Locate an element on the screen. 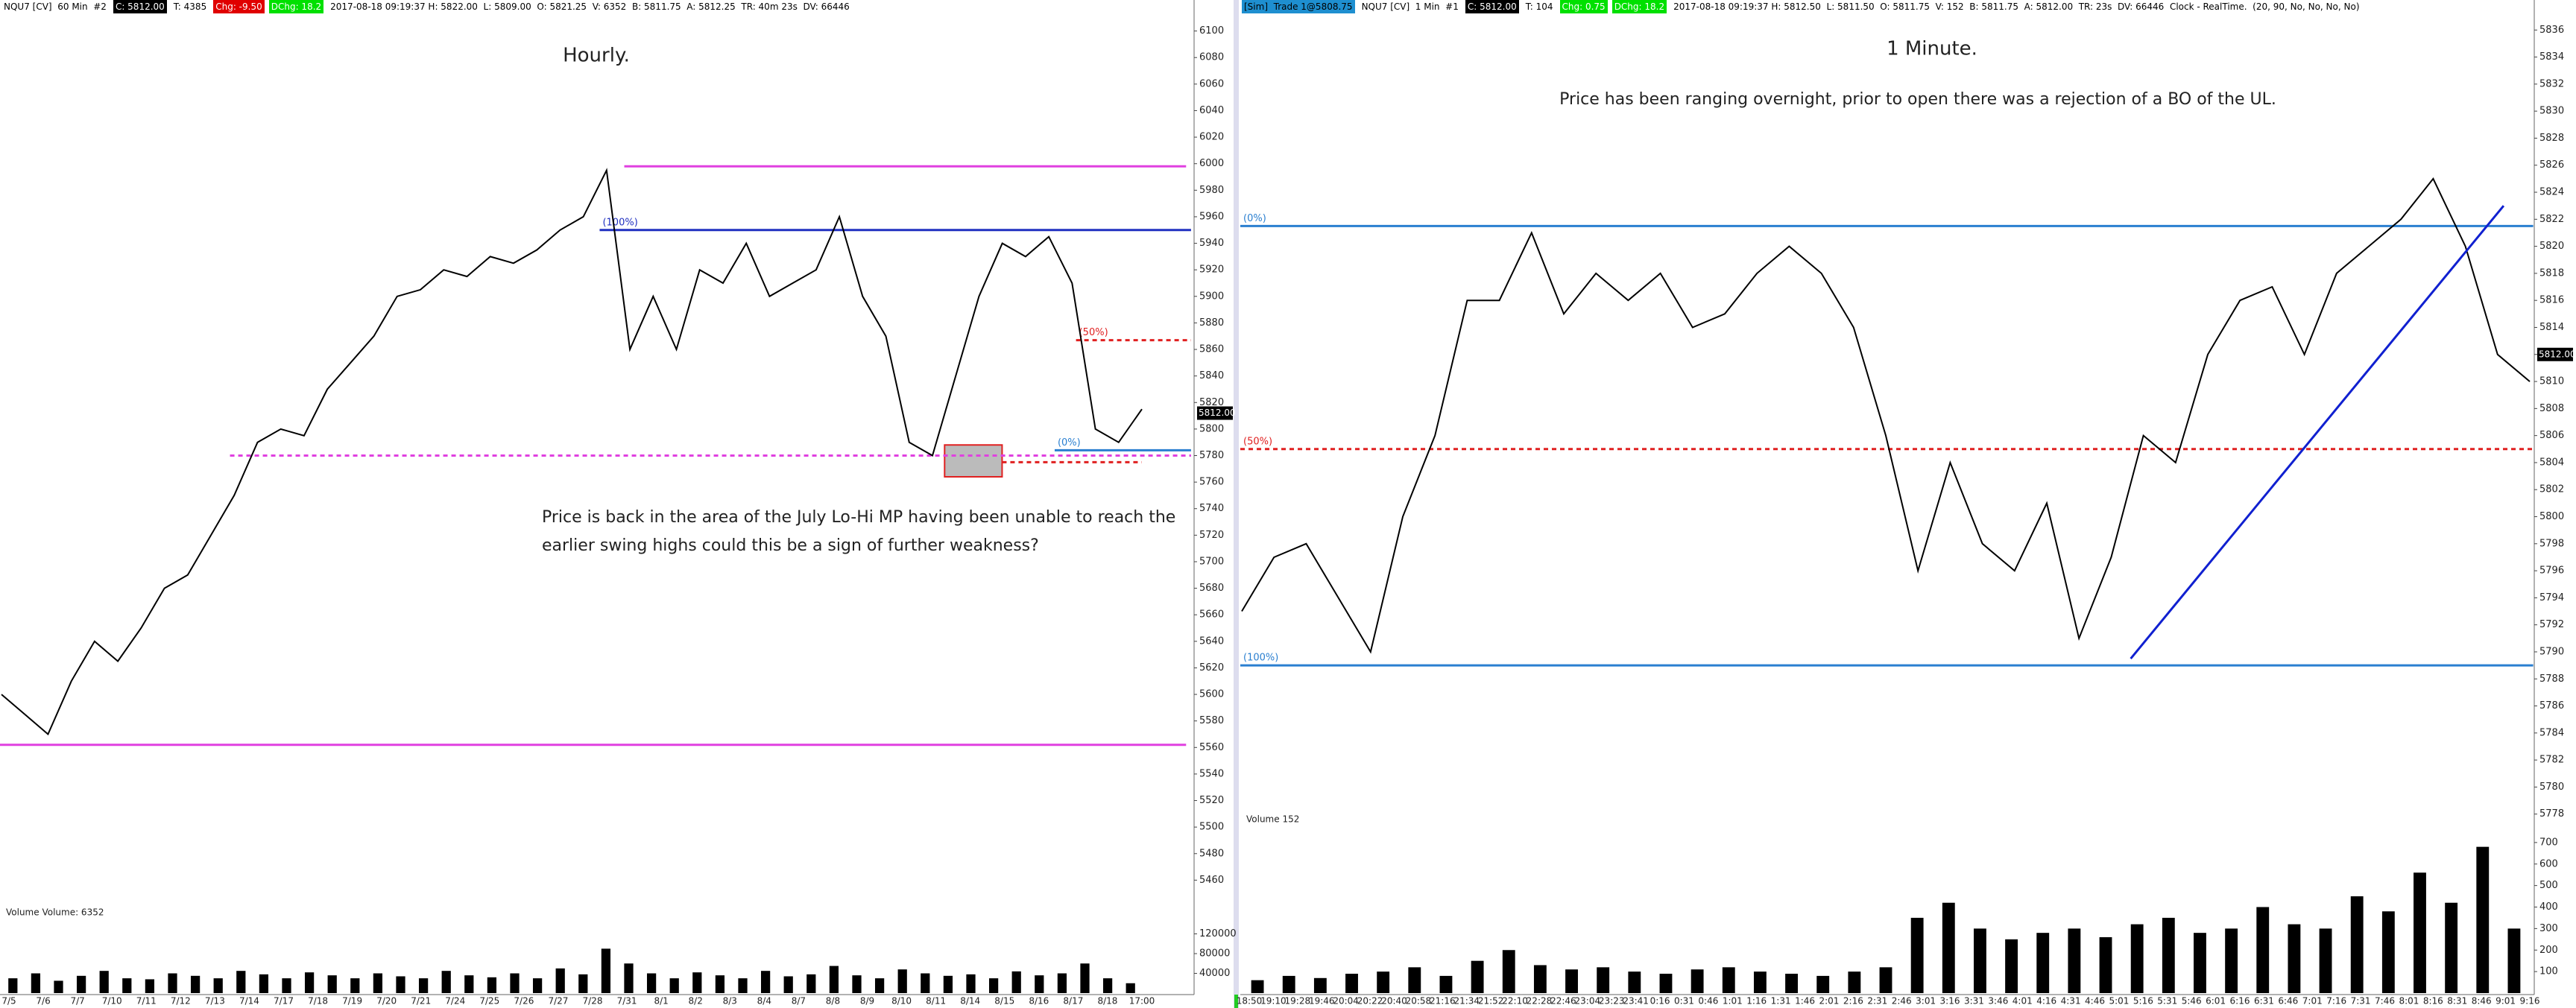  x-tick-label: 7/26 is located at coordinates (524, 1001).